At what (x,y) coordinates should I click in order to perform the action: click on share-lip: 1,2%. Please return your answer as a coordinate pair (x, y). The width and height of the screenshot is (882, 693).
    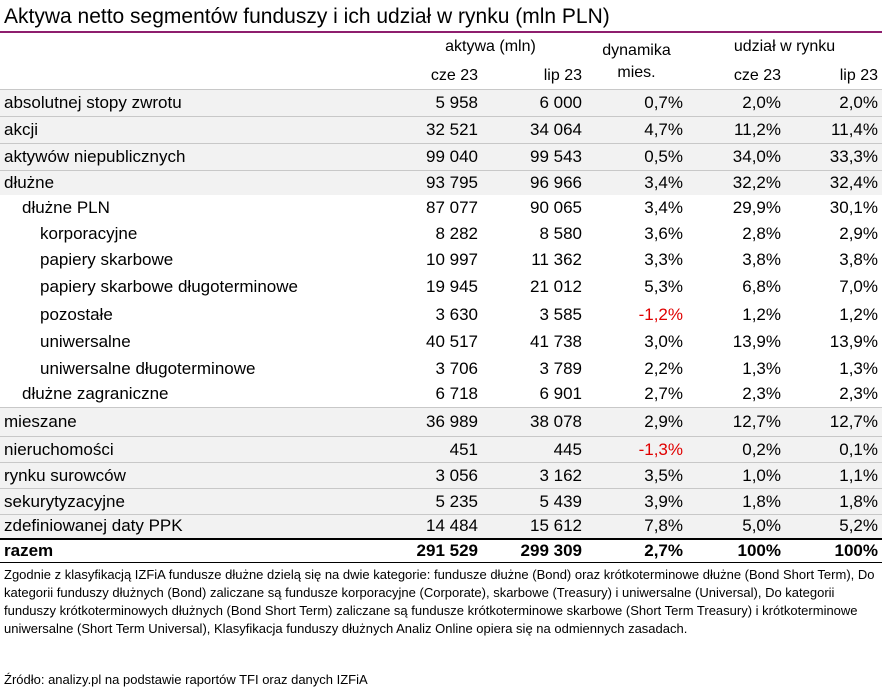
    Looking at the image, I should click on (858, 314).